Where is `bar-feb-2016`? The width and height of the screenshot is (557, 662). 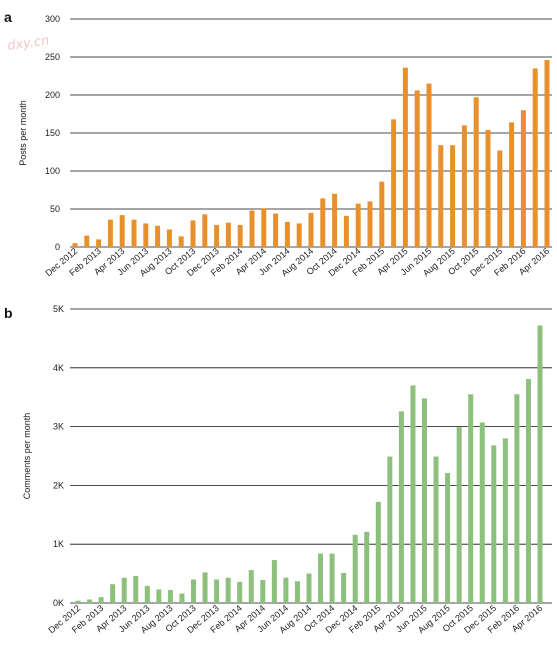
bar-feb-2016 is located at coordinates (517, 498).